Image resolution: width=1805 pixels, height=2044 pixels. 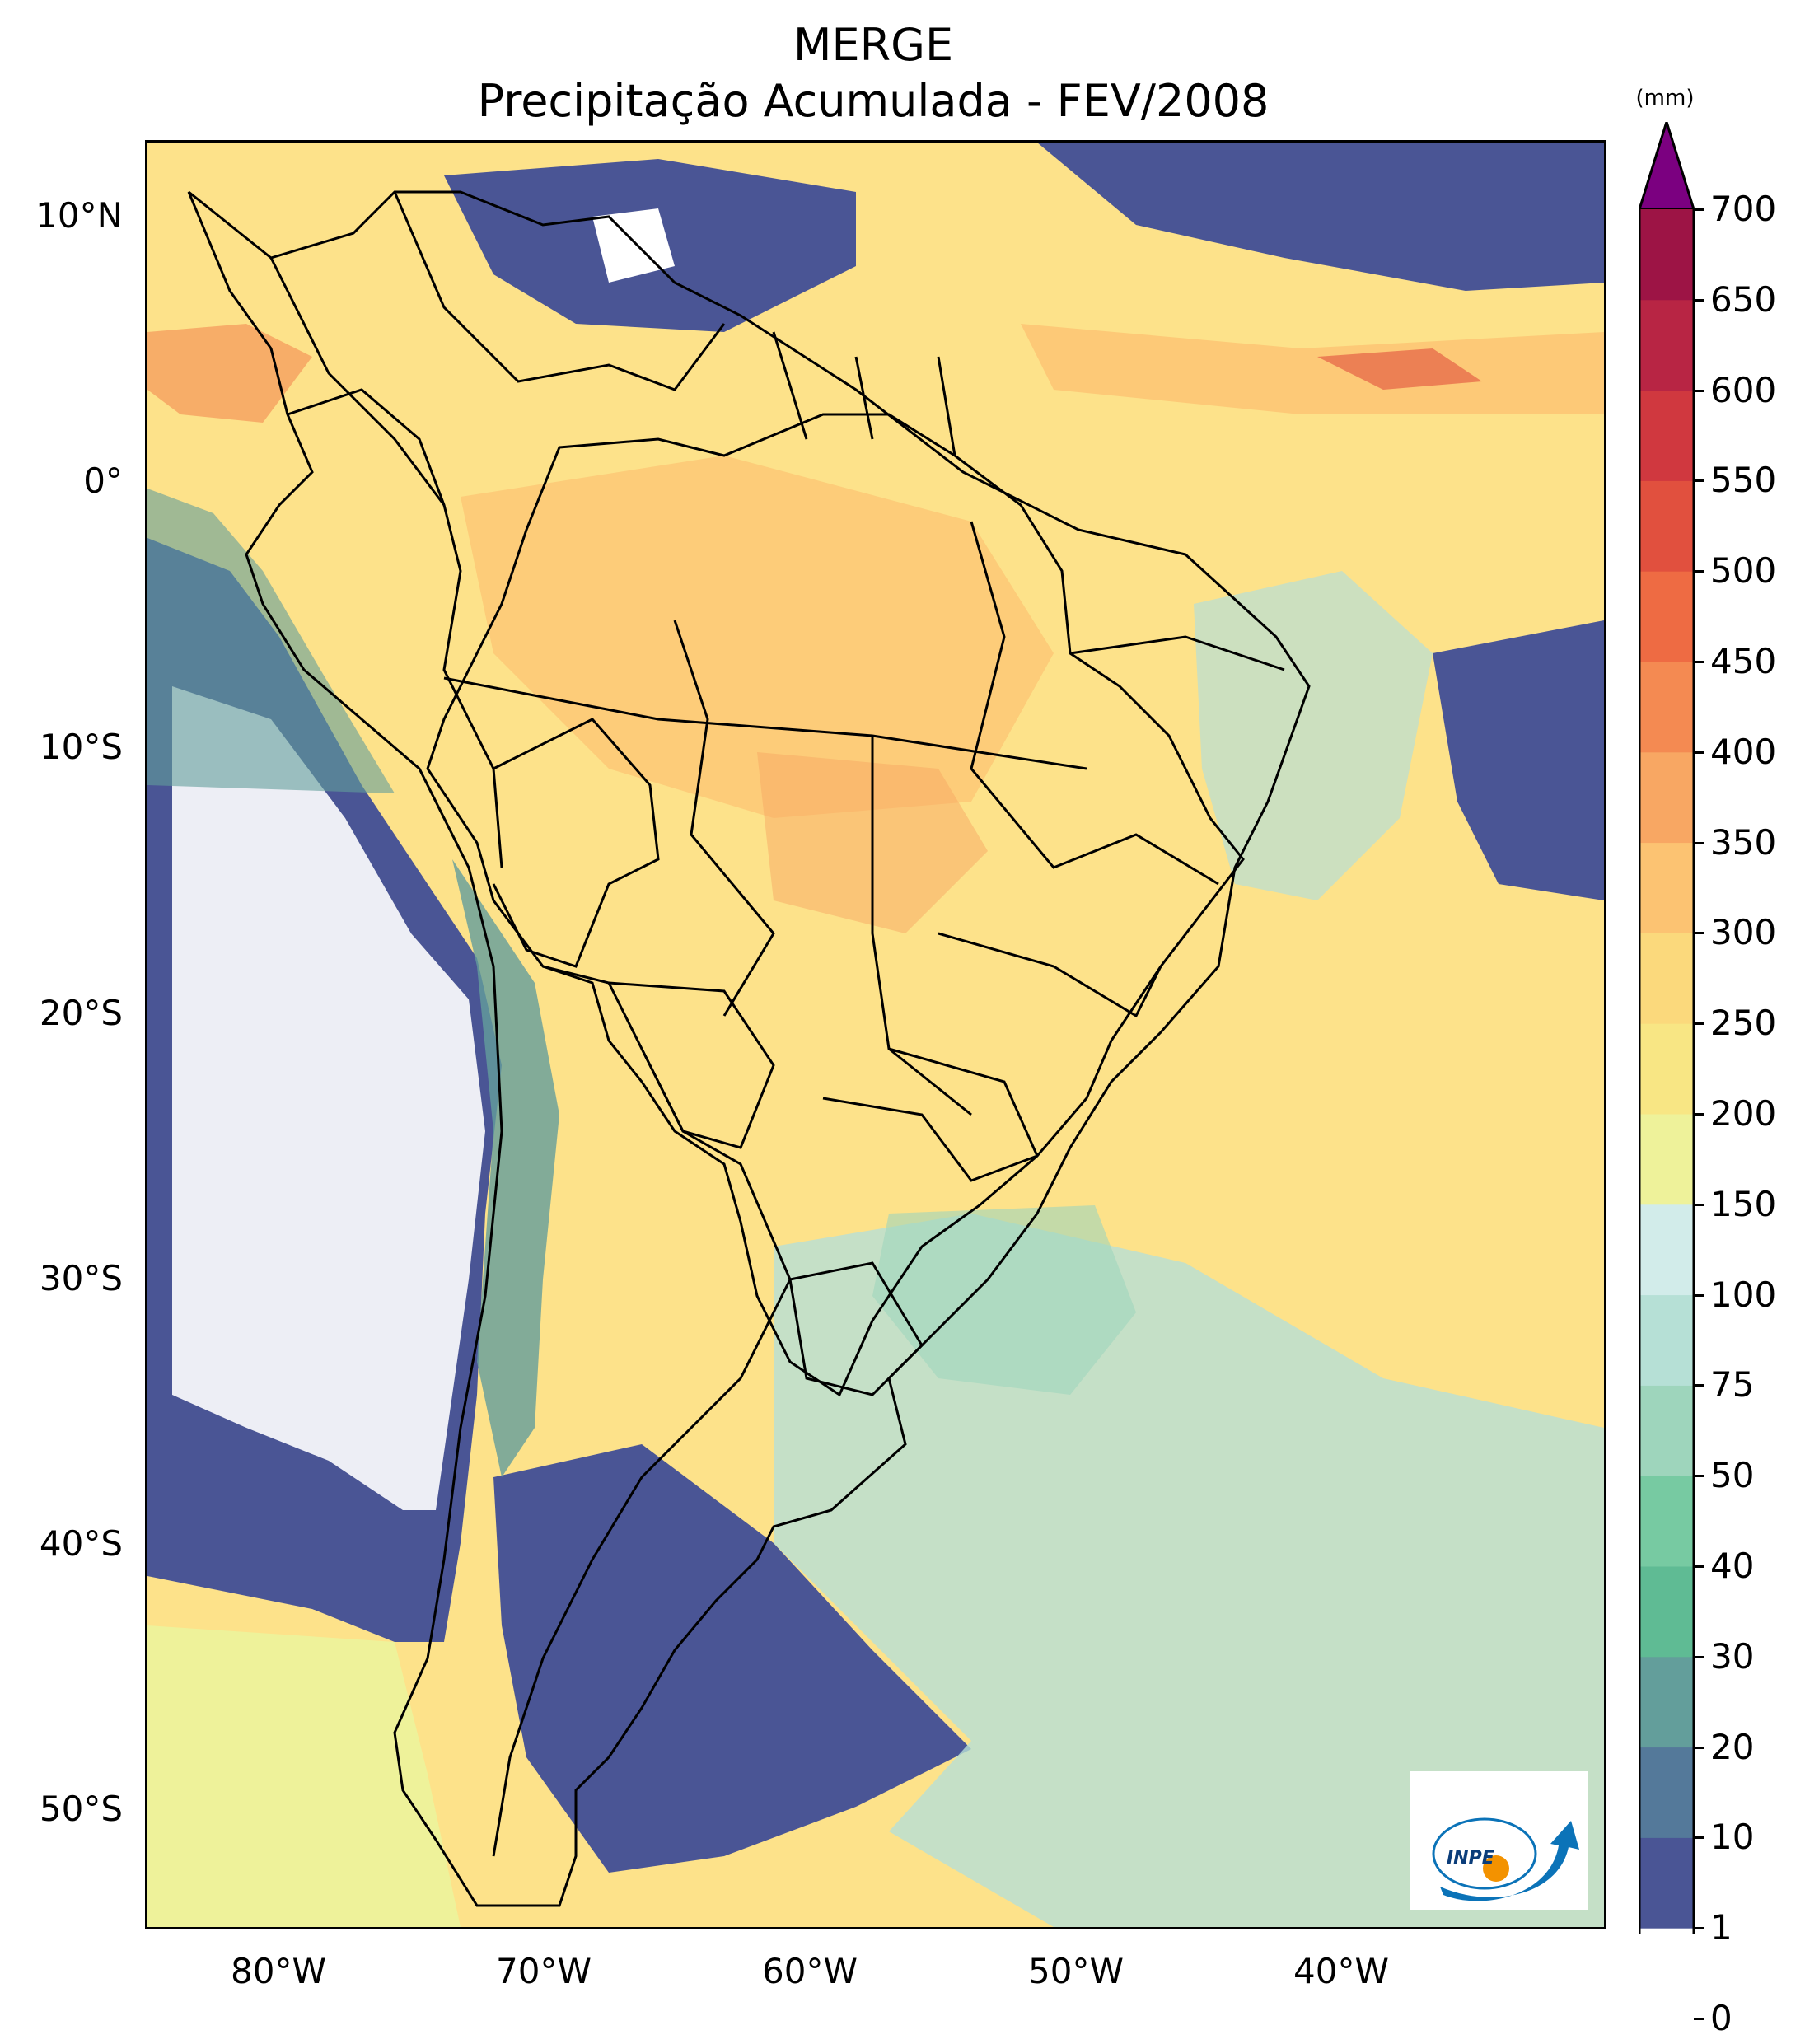 What do you see at coordinates (1744, 1023) in the screenshot?
I see `colorbar-tick-label: 250` at bounding box center [1744, 1023].